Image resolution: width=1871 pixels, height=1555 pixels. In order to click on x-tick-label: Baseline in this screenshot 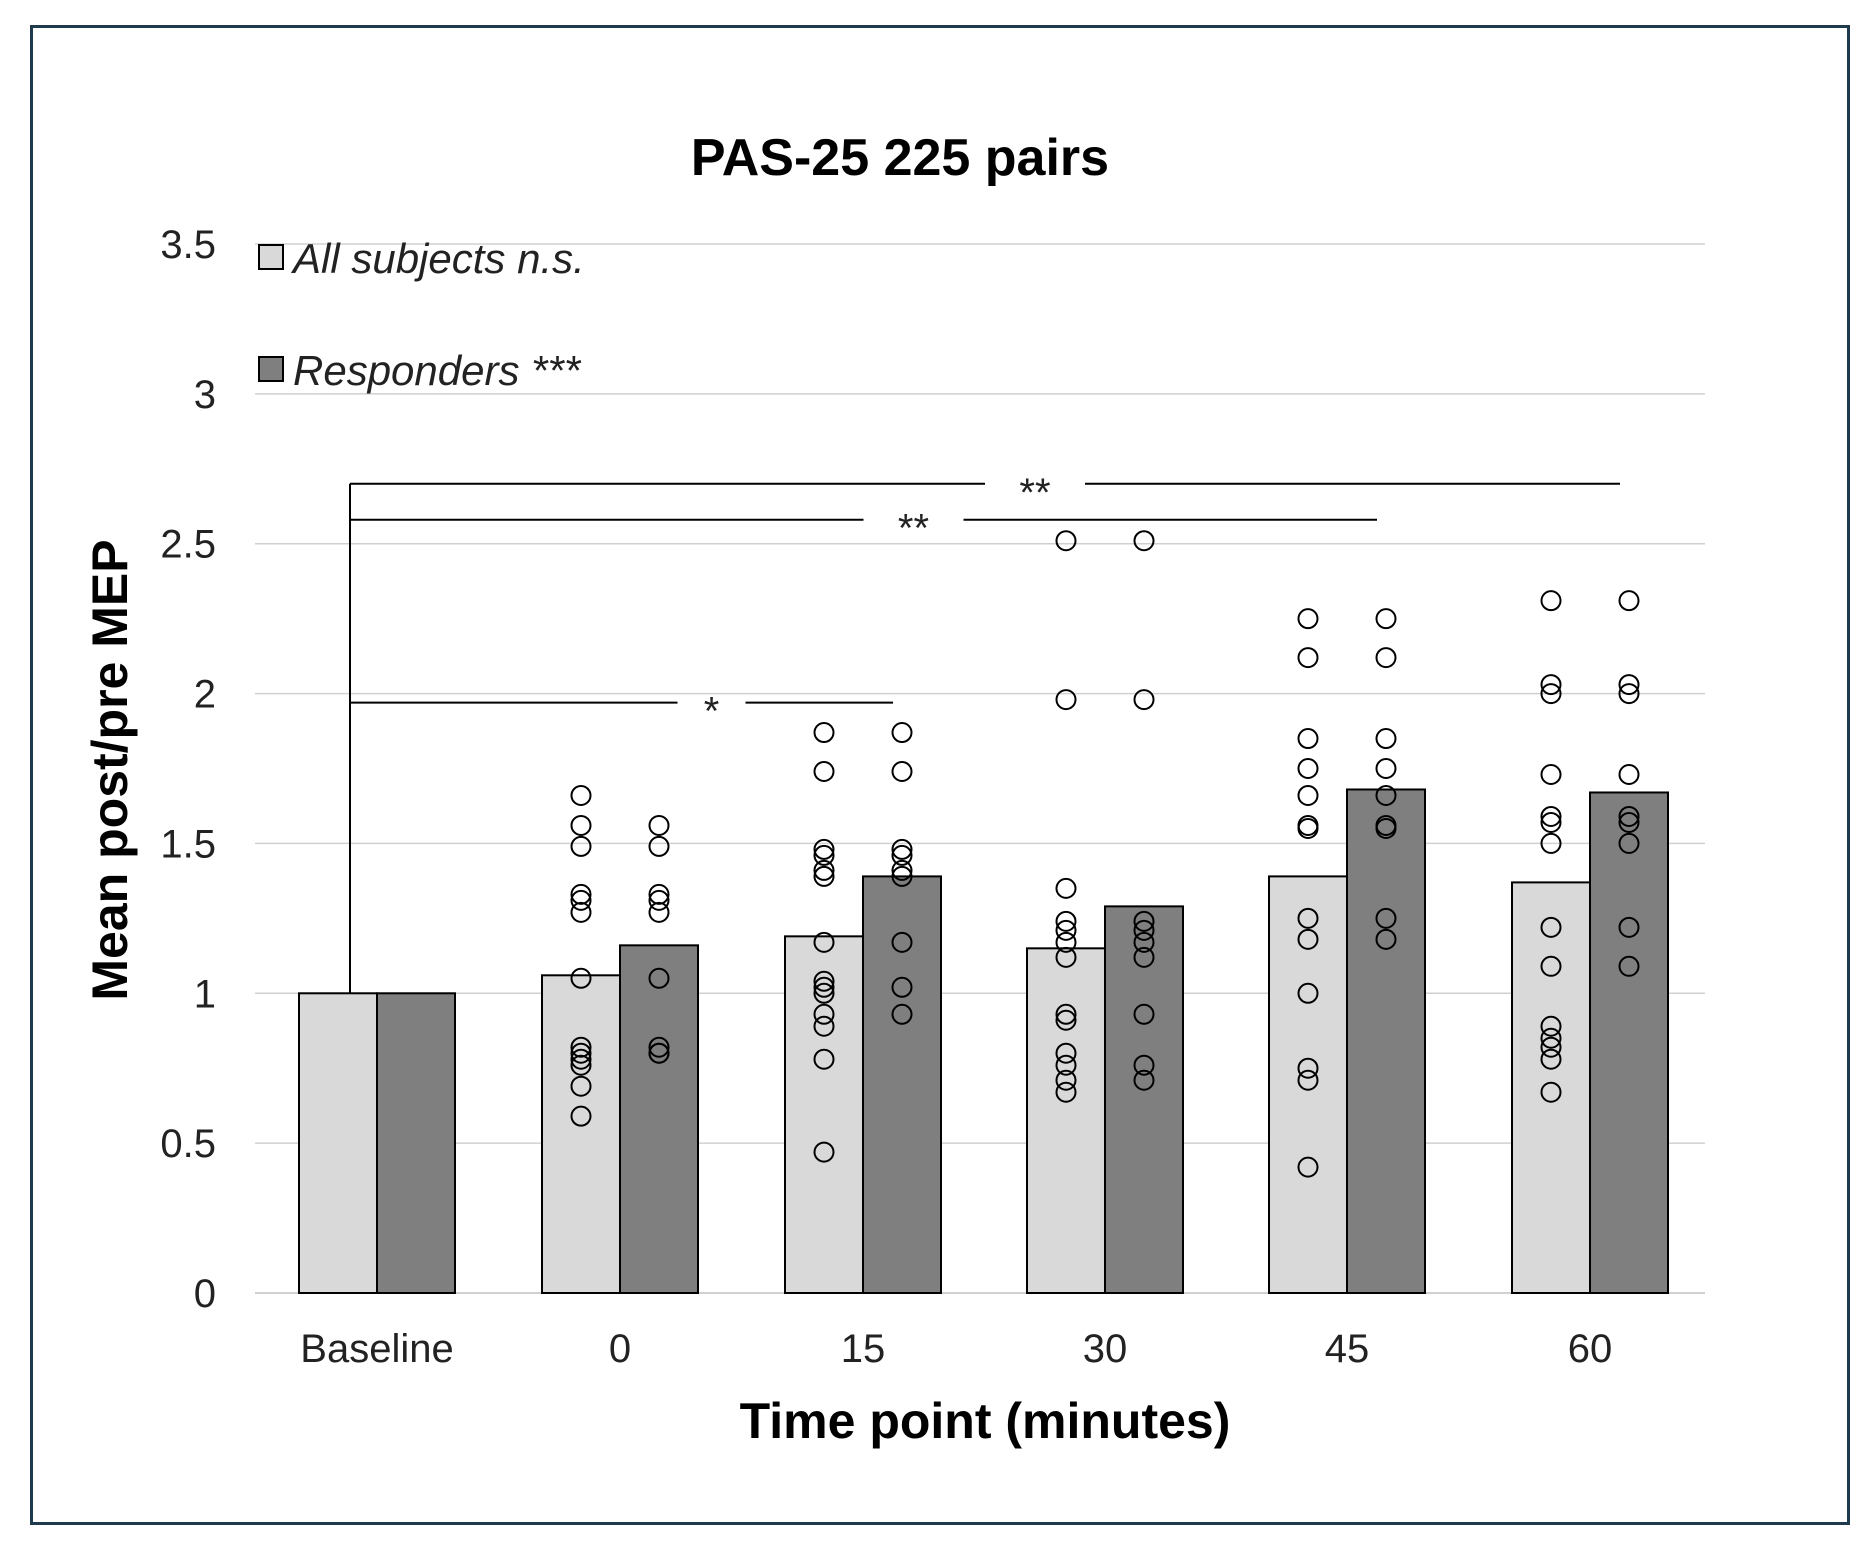, I will do `click(376, 1349)`.